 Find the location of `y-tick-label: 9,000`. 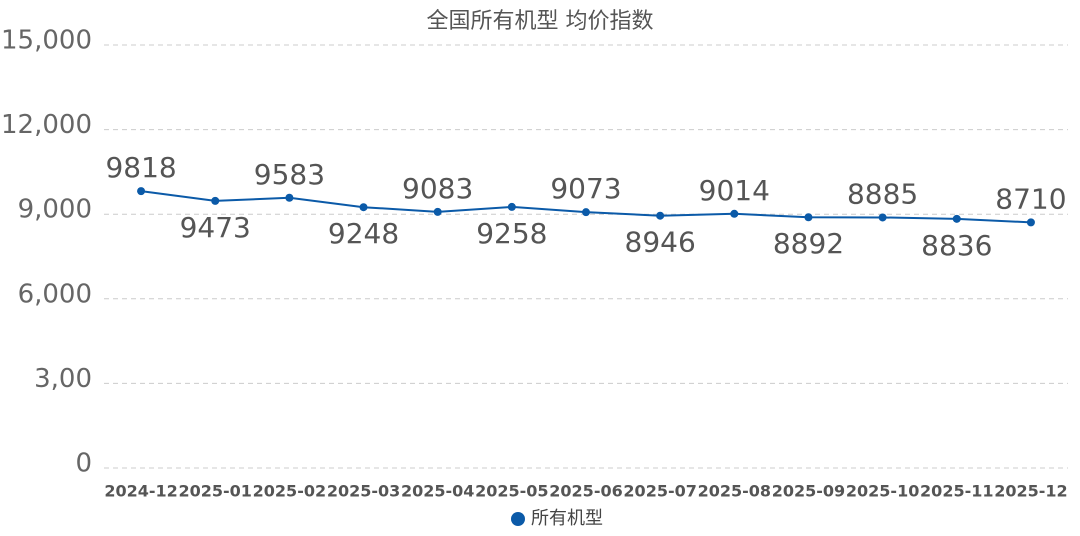

y-tick-label: 9,000 is located at coordinates (55, 210).